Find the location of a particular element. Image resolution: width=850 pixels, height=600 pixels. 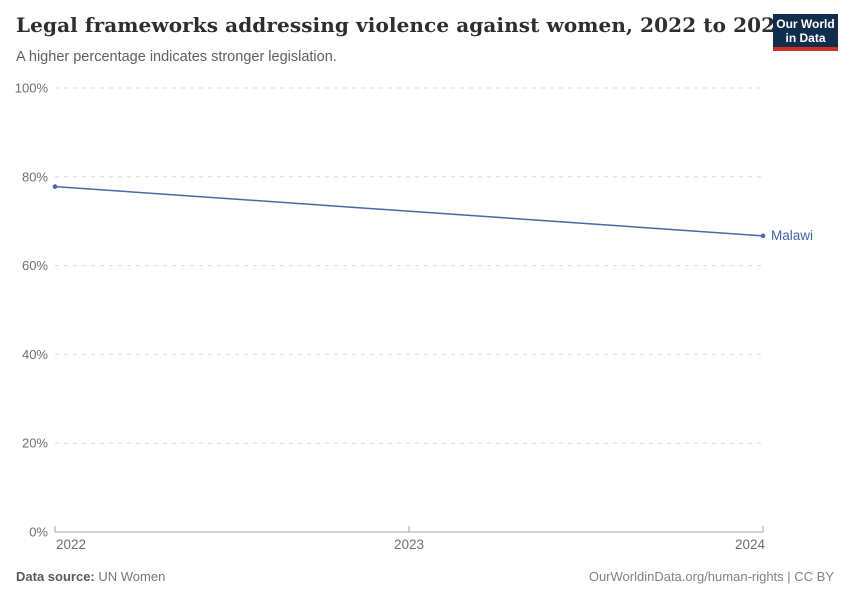

y-tick-label: 80% is located at coordinates (35, 176).